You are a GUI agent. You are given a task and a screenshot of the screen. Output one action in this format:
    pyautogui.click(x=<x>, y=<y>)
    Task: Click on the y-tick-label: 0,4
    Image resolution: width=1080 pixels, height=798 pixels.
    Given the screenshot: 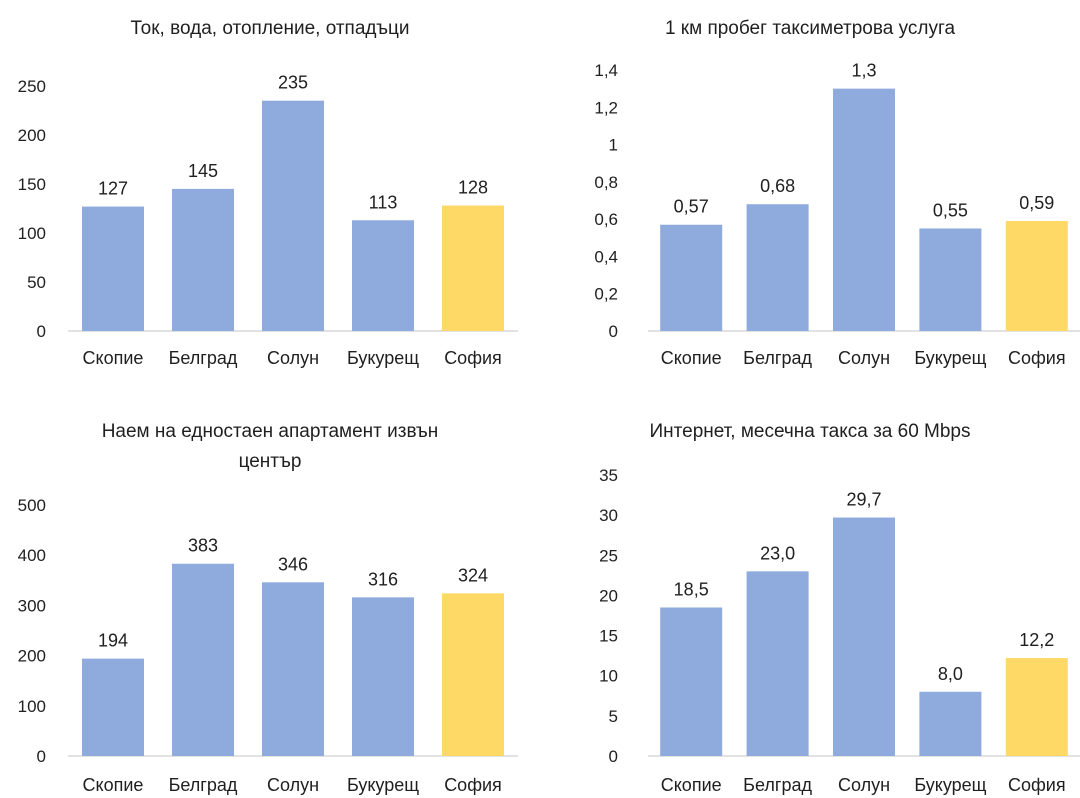 What is the action you would take?
    pyautogui.click(x=606, y=256)
    